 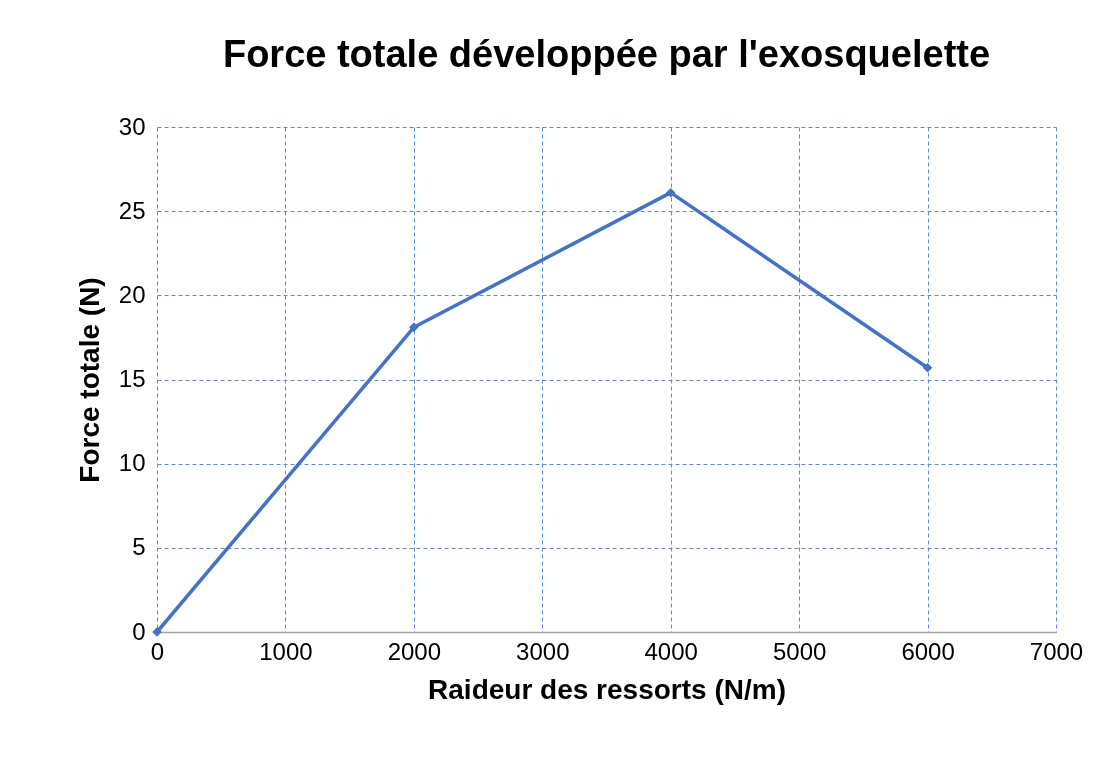 What do you see at coordinates (139, 631) in the screenshot?
I see `y-tick-label: 0` at bounding box center [139, 631].